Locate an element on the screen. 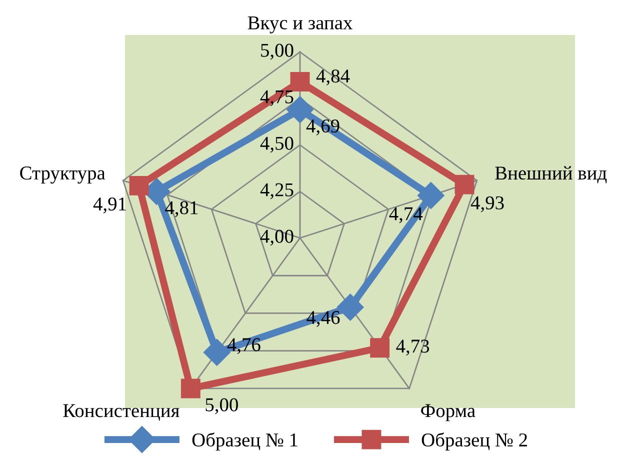  spoke-label: Внешний вид is located at coordinates (551, 175).